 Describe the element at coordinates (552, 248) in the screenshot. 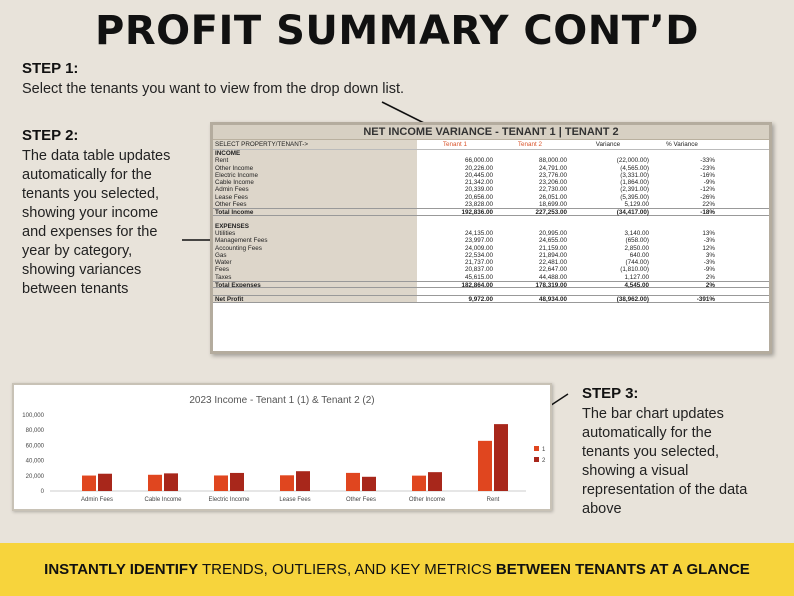

I see `table-cell: 21,159.00` at that location.